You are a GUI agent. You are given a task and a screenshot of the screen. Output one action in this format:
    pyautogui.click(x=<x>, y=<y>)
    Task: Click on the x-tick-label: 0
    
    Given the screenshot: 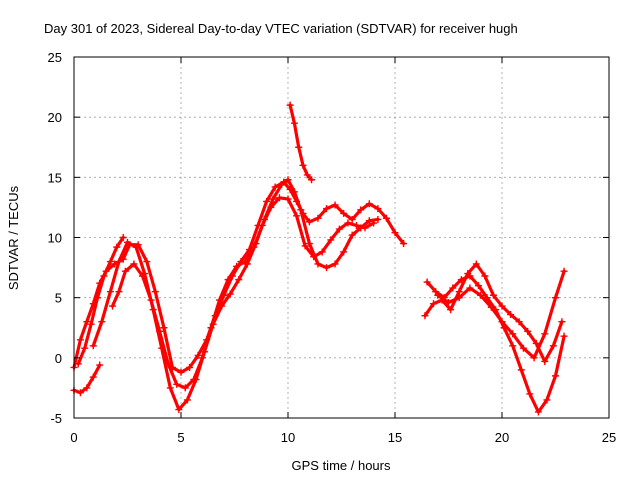 What is the action you would take?
    pyautogui.click(x=73, y=437)
    